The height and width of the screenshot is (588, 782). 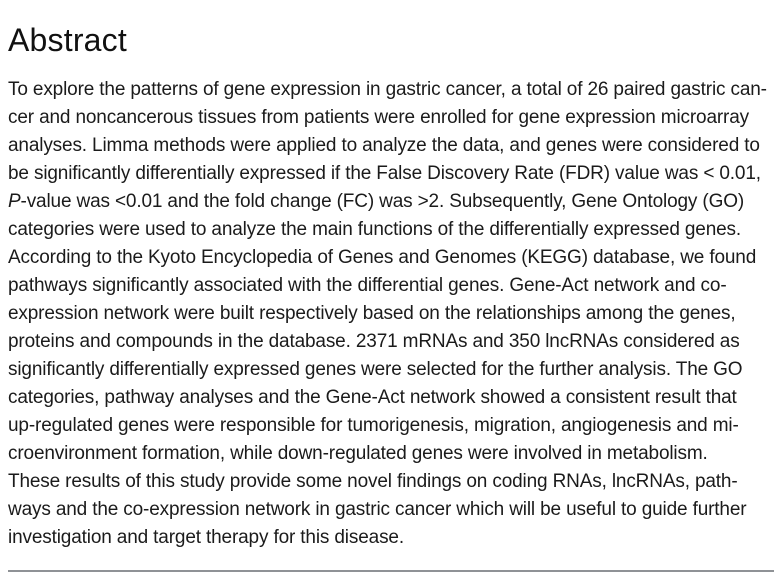 What do you see at coordinates (391, 571) in the screenshot?
I see `section-divider` at bounding box center [391, 571].